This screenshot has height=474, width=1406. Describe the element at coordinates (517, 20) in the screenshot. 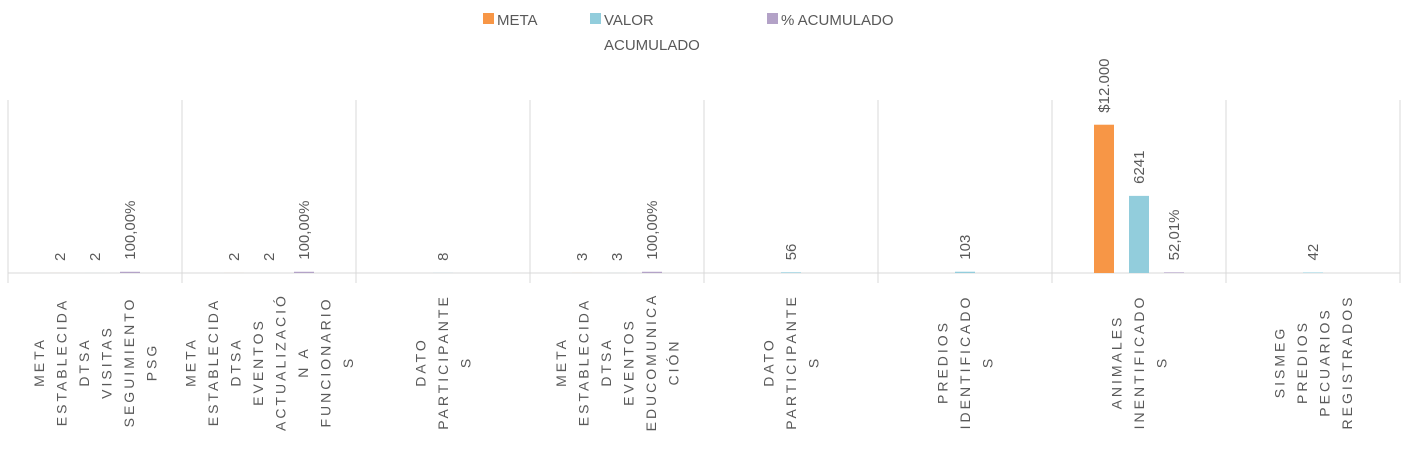

I see `legend-label: META` at that location.